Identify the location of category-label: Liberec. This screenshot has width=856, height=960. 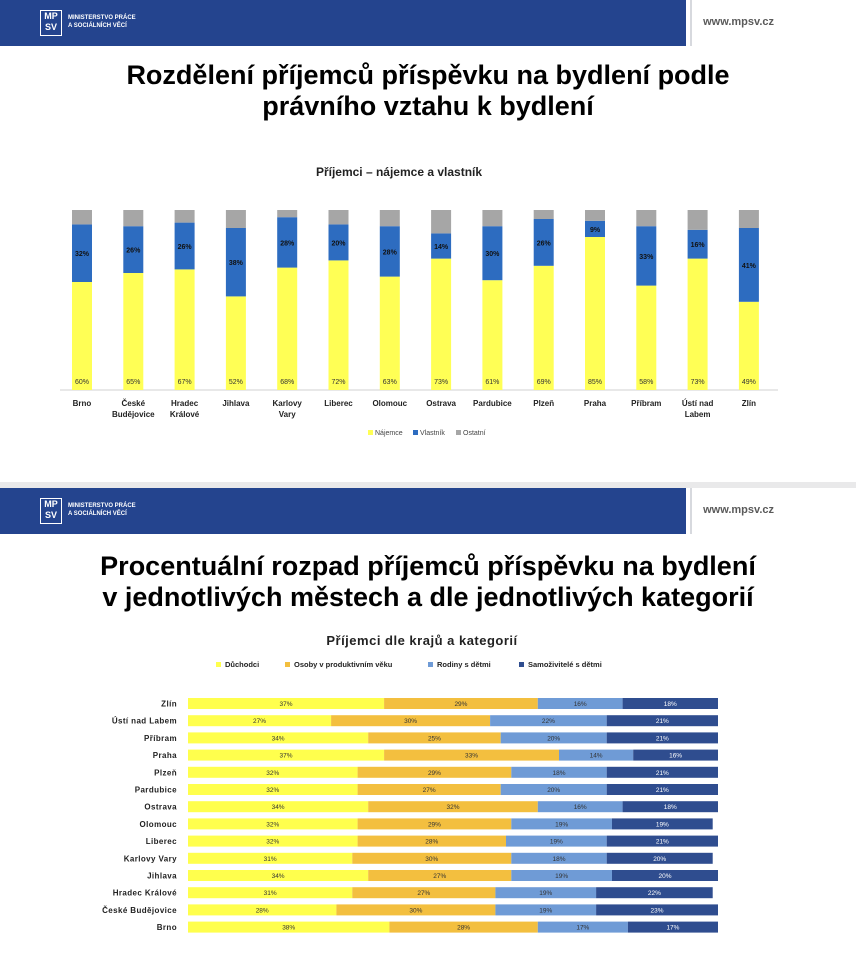
(338, 403).